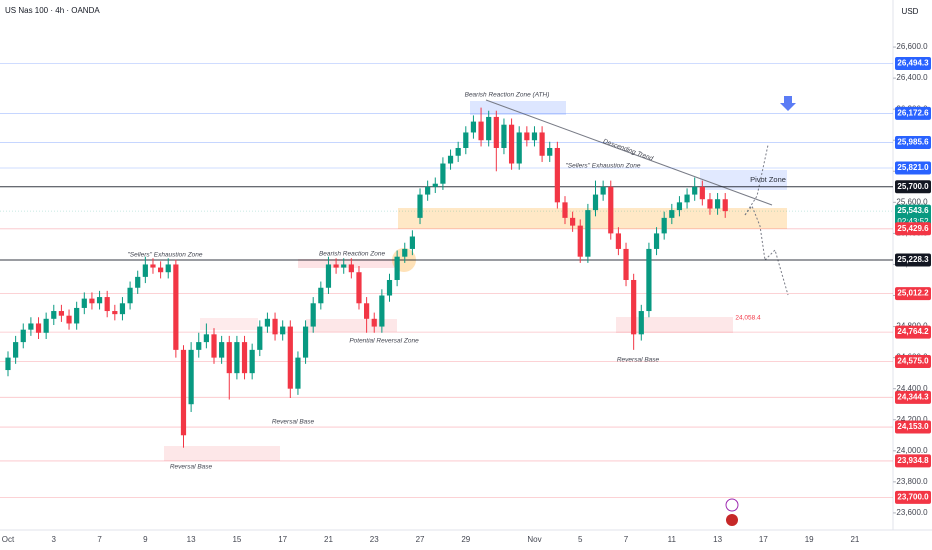 Image resolution: width=932 pixels, height=550 pixels. Describe the element at coordinates (145, 539) in the screenshot. I see `x-tick-label: 9` at that location.